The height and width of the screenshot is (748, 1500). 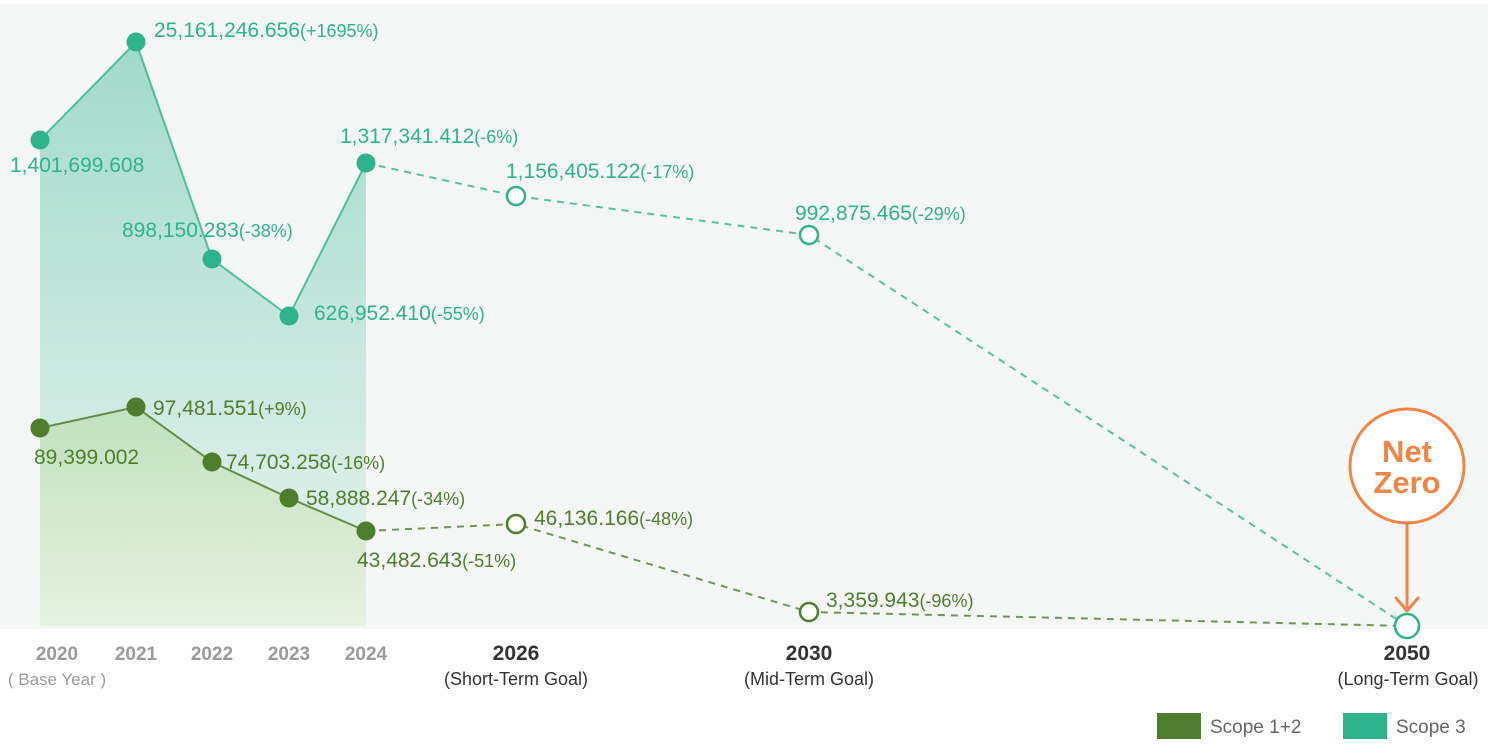 I want to click on scope3-label-2020: 1,401,699.608, so click(x=77, y=165).